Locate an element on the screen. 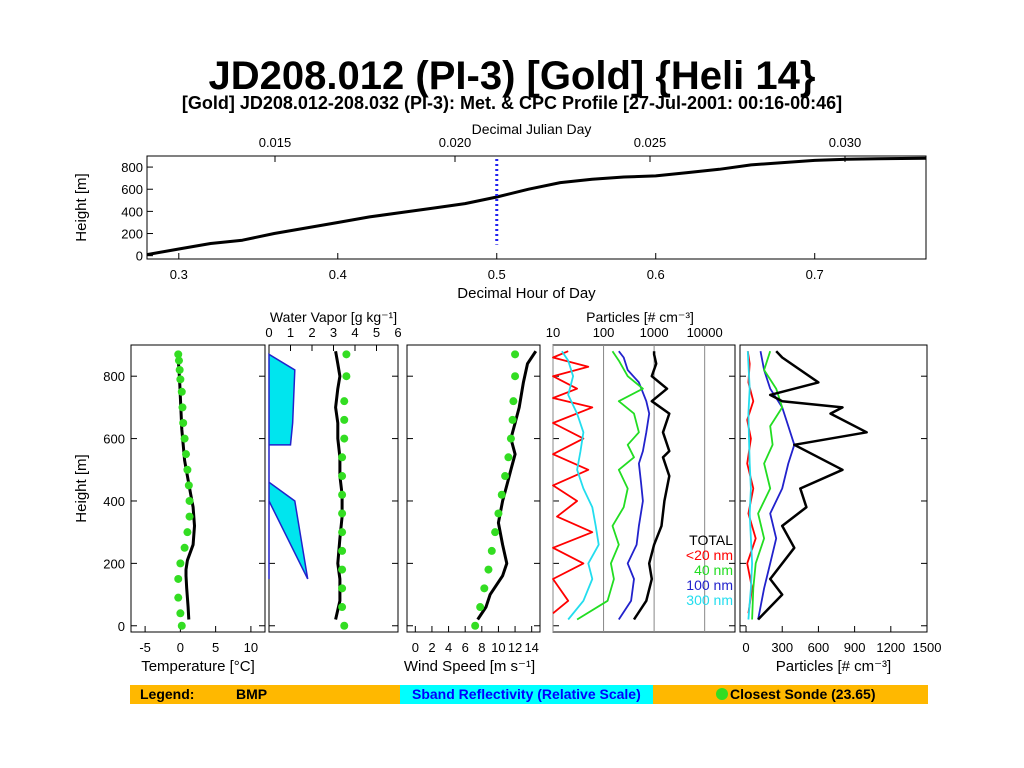  x2-tick-label: 2 is located at coordinates (311, 332).